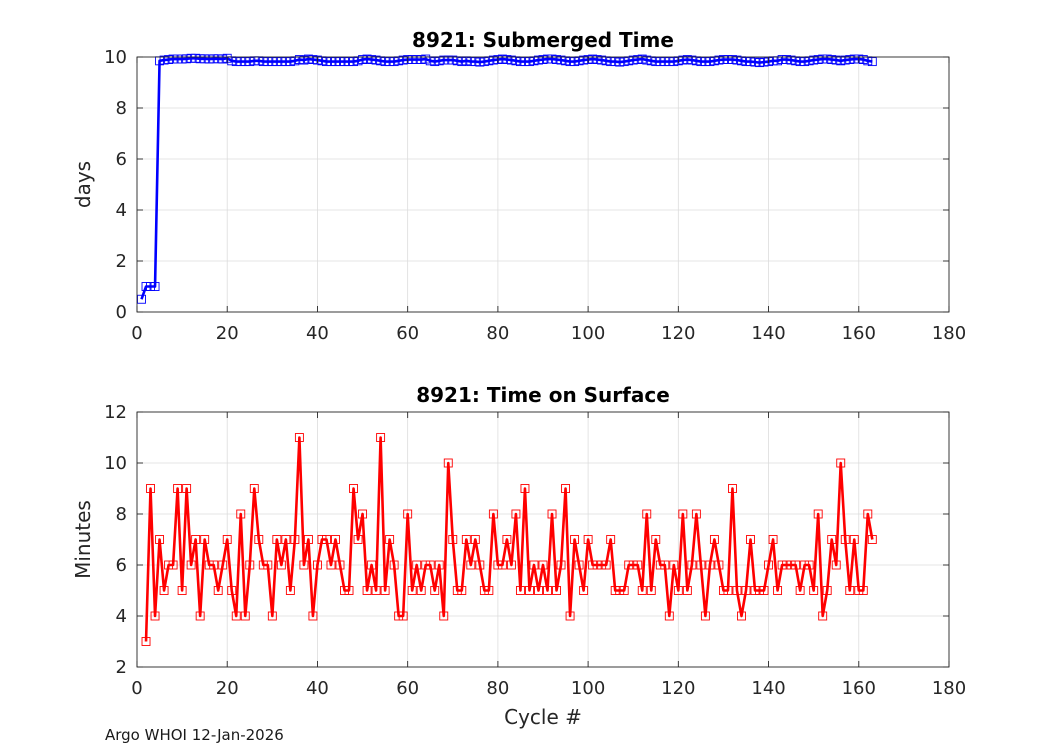  What do you see at coordinates (121, 667) in the screenshot?
I see `surface-y-tick-label: 2` at bounding box center [121, 667].